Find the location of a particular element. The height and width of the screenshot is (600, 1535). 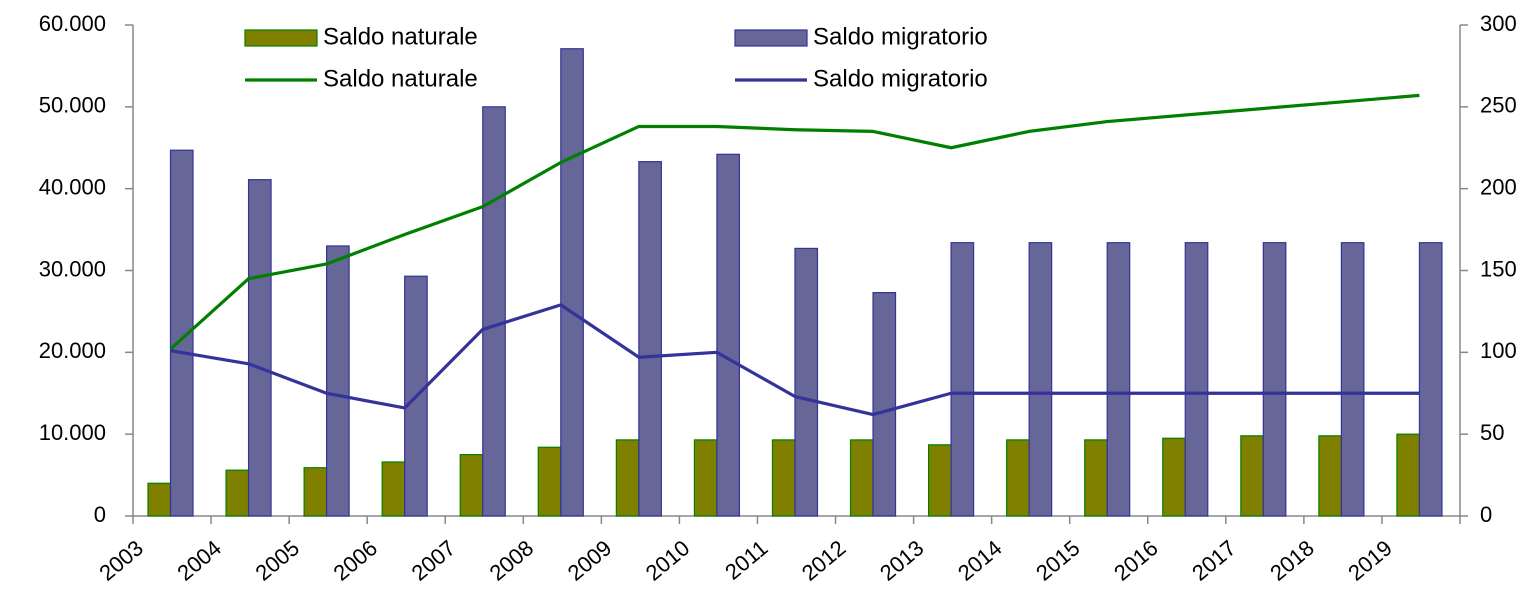

y-tick-label: 20.000 is located at coordinates (72, 350).